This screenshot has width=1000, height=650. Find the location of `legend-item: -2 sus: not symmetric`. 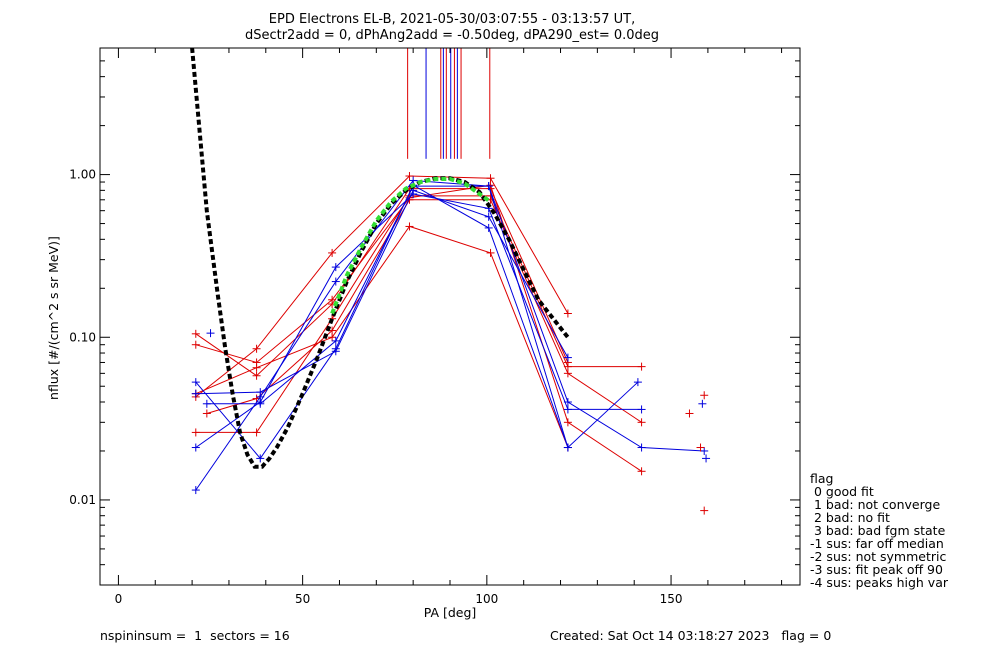

legend-item: -2 sus: not symmetric is located at coordinates (878, 556).